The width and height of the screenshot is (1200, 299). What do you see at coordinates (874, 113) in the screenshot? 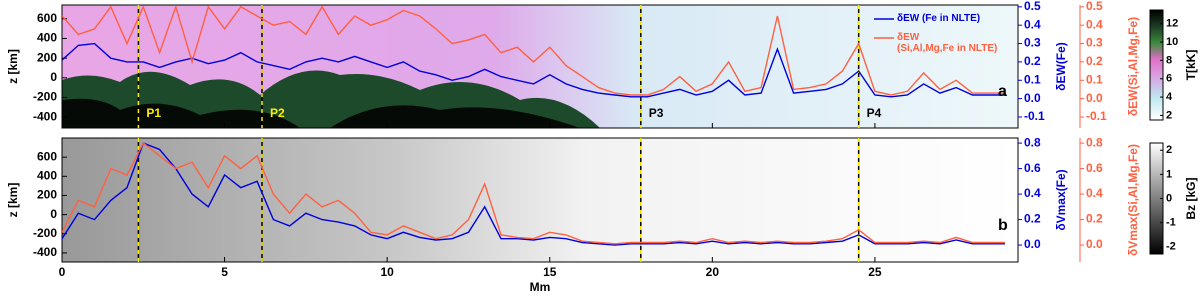
I see `marker-label: P4` at bounding box center [874, 113].